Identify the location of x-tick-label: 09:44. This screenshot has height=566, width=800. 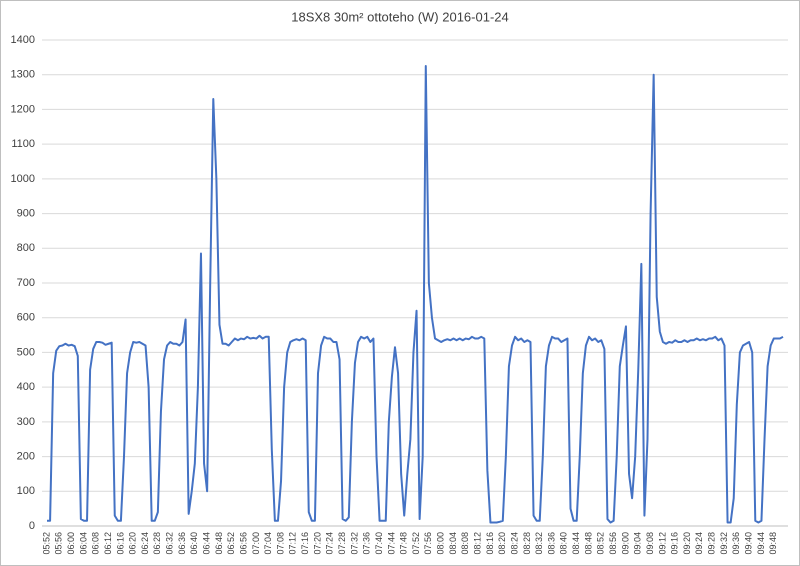
(761, 543).